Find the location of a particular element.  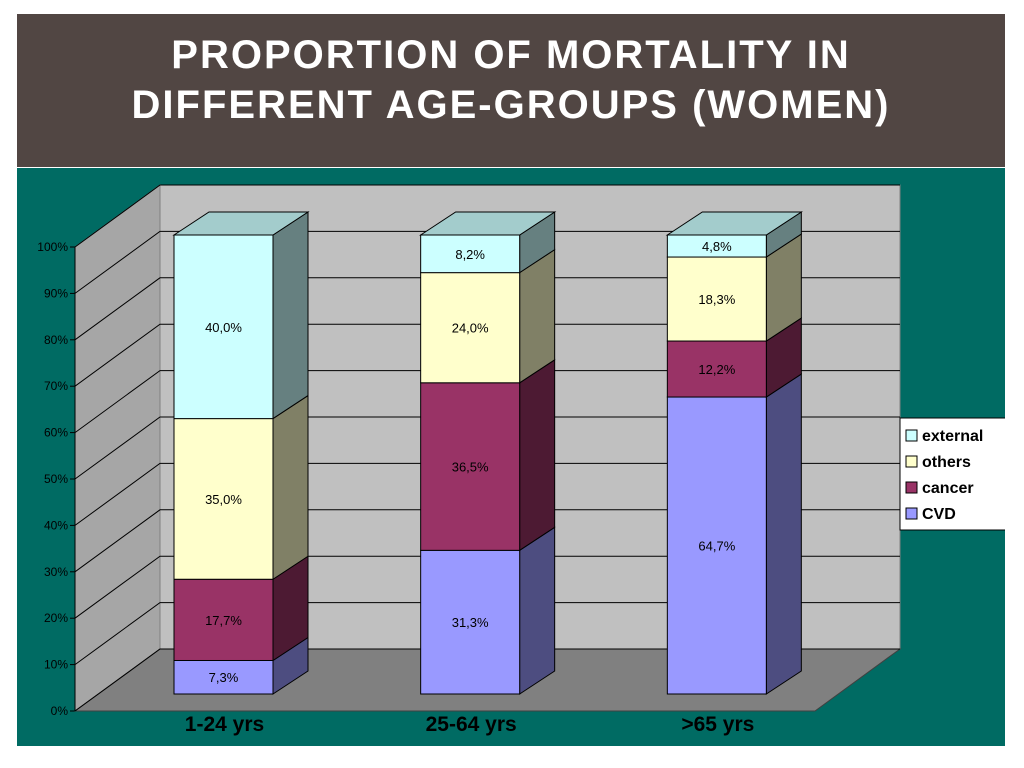

data-label: 64,7% is located at coordinates (716, 546).